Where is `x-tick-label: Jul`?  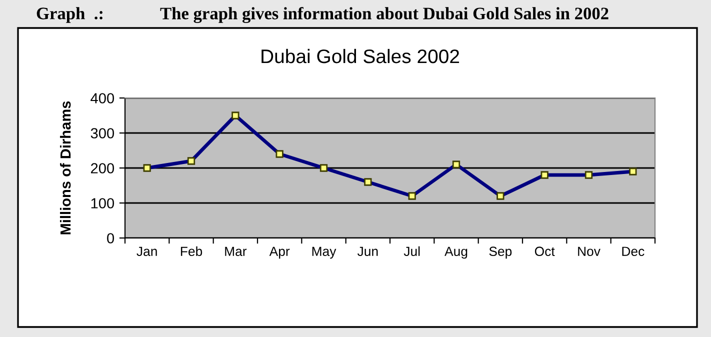
x-tick-label: Jul is located at coordinates (412, 251).